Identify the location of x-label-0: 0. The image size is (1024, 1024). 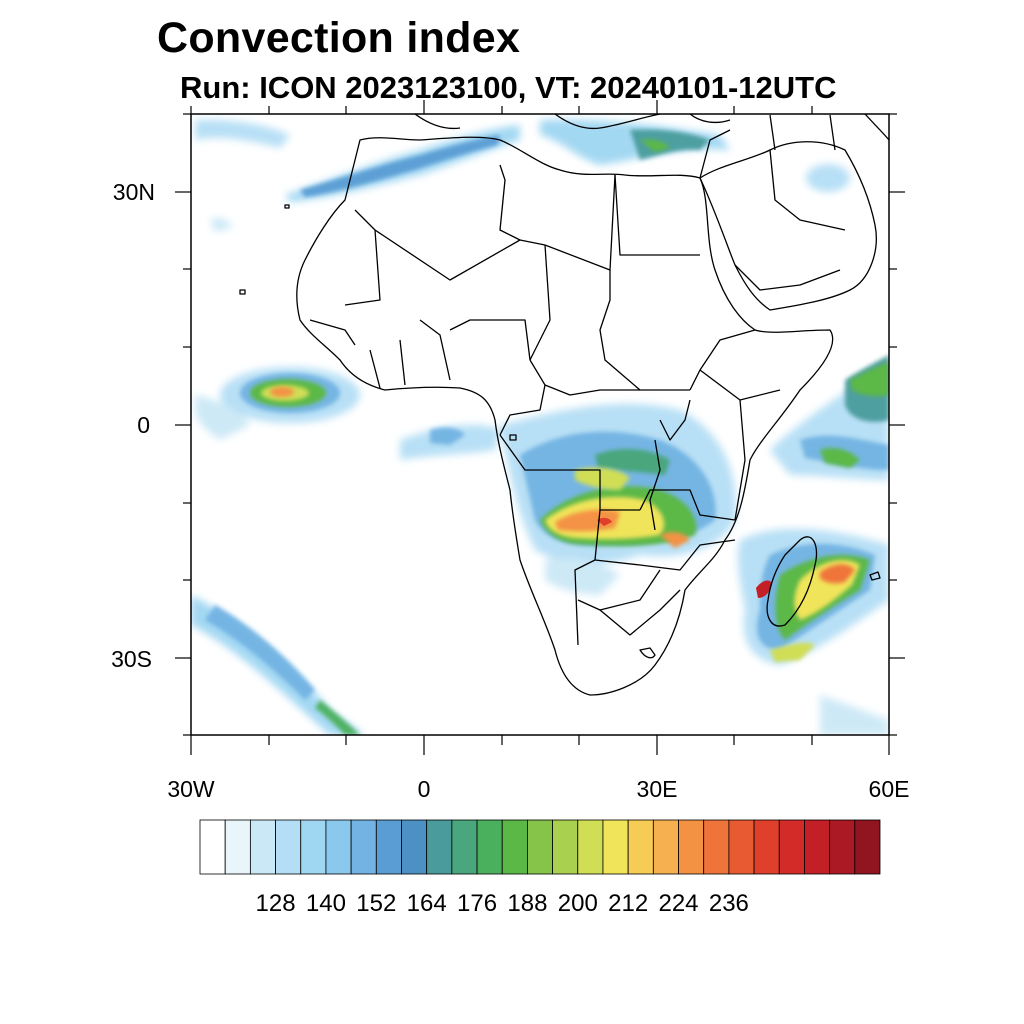
(424, 789).